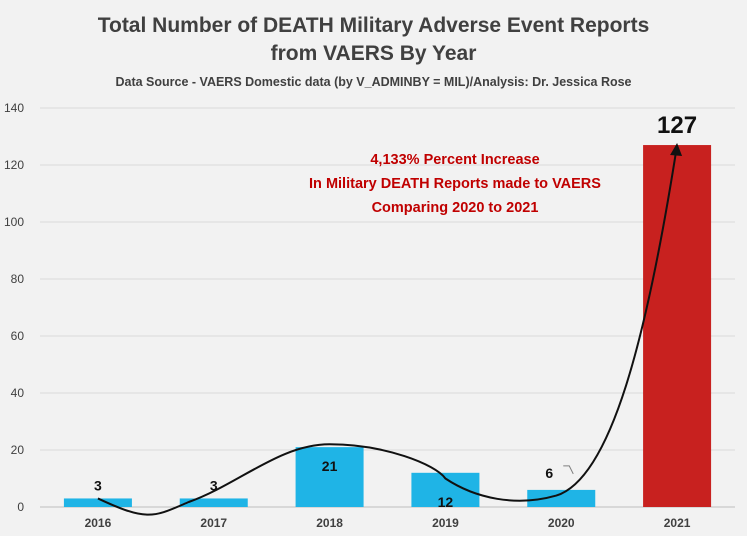  I want to click on bar-2020, so click(561, 498).